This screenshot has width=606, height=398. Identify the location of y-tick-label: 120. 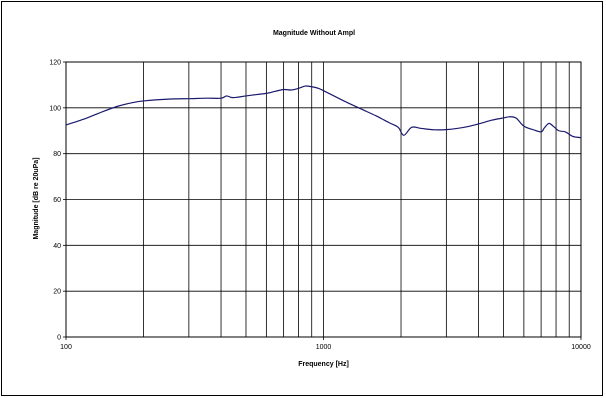
(55, 63).